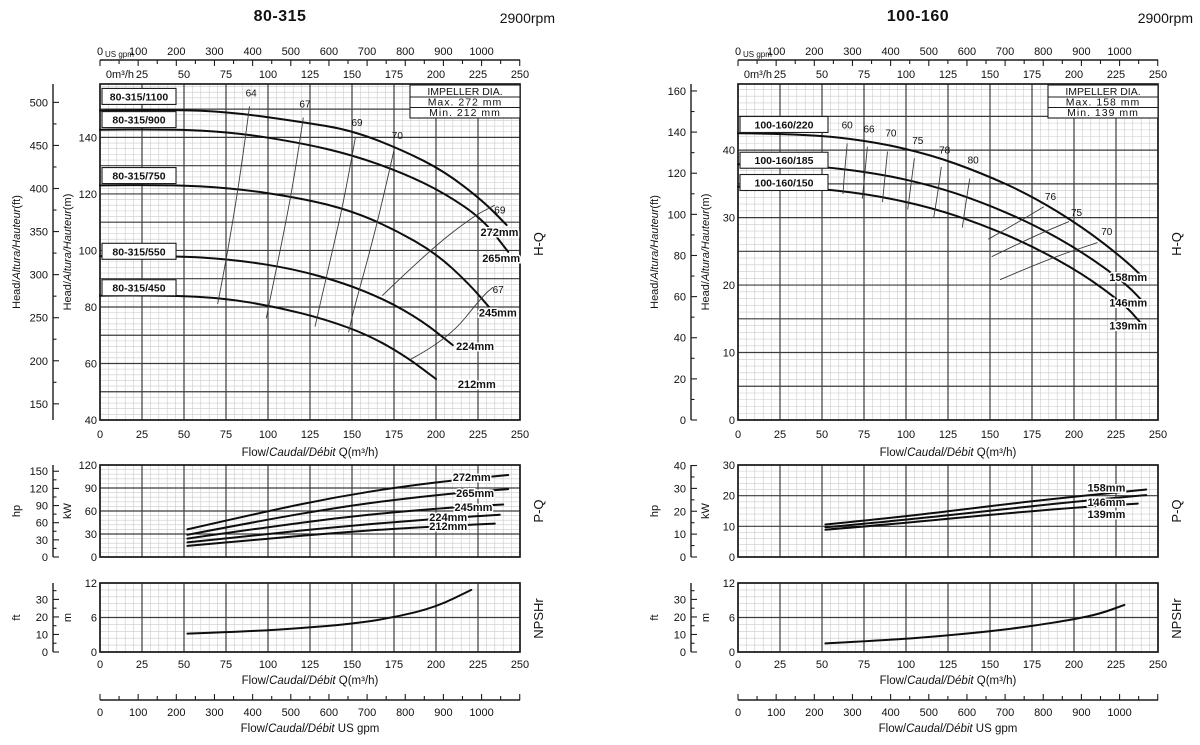  I want to click on m3h-top-label: 50, so click(822, 75).